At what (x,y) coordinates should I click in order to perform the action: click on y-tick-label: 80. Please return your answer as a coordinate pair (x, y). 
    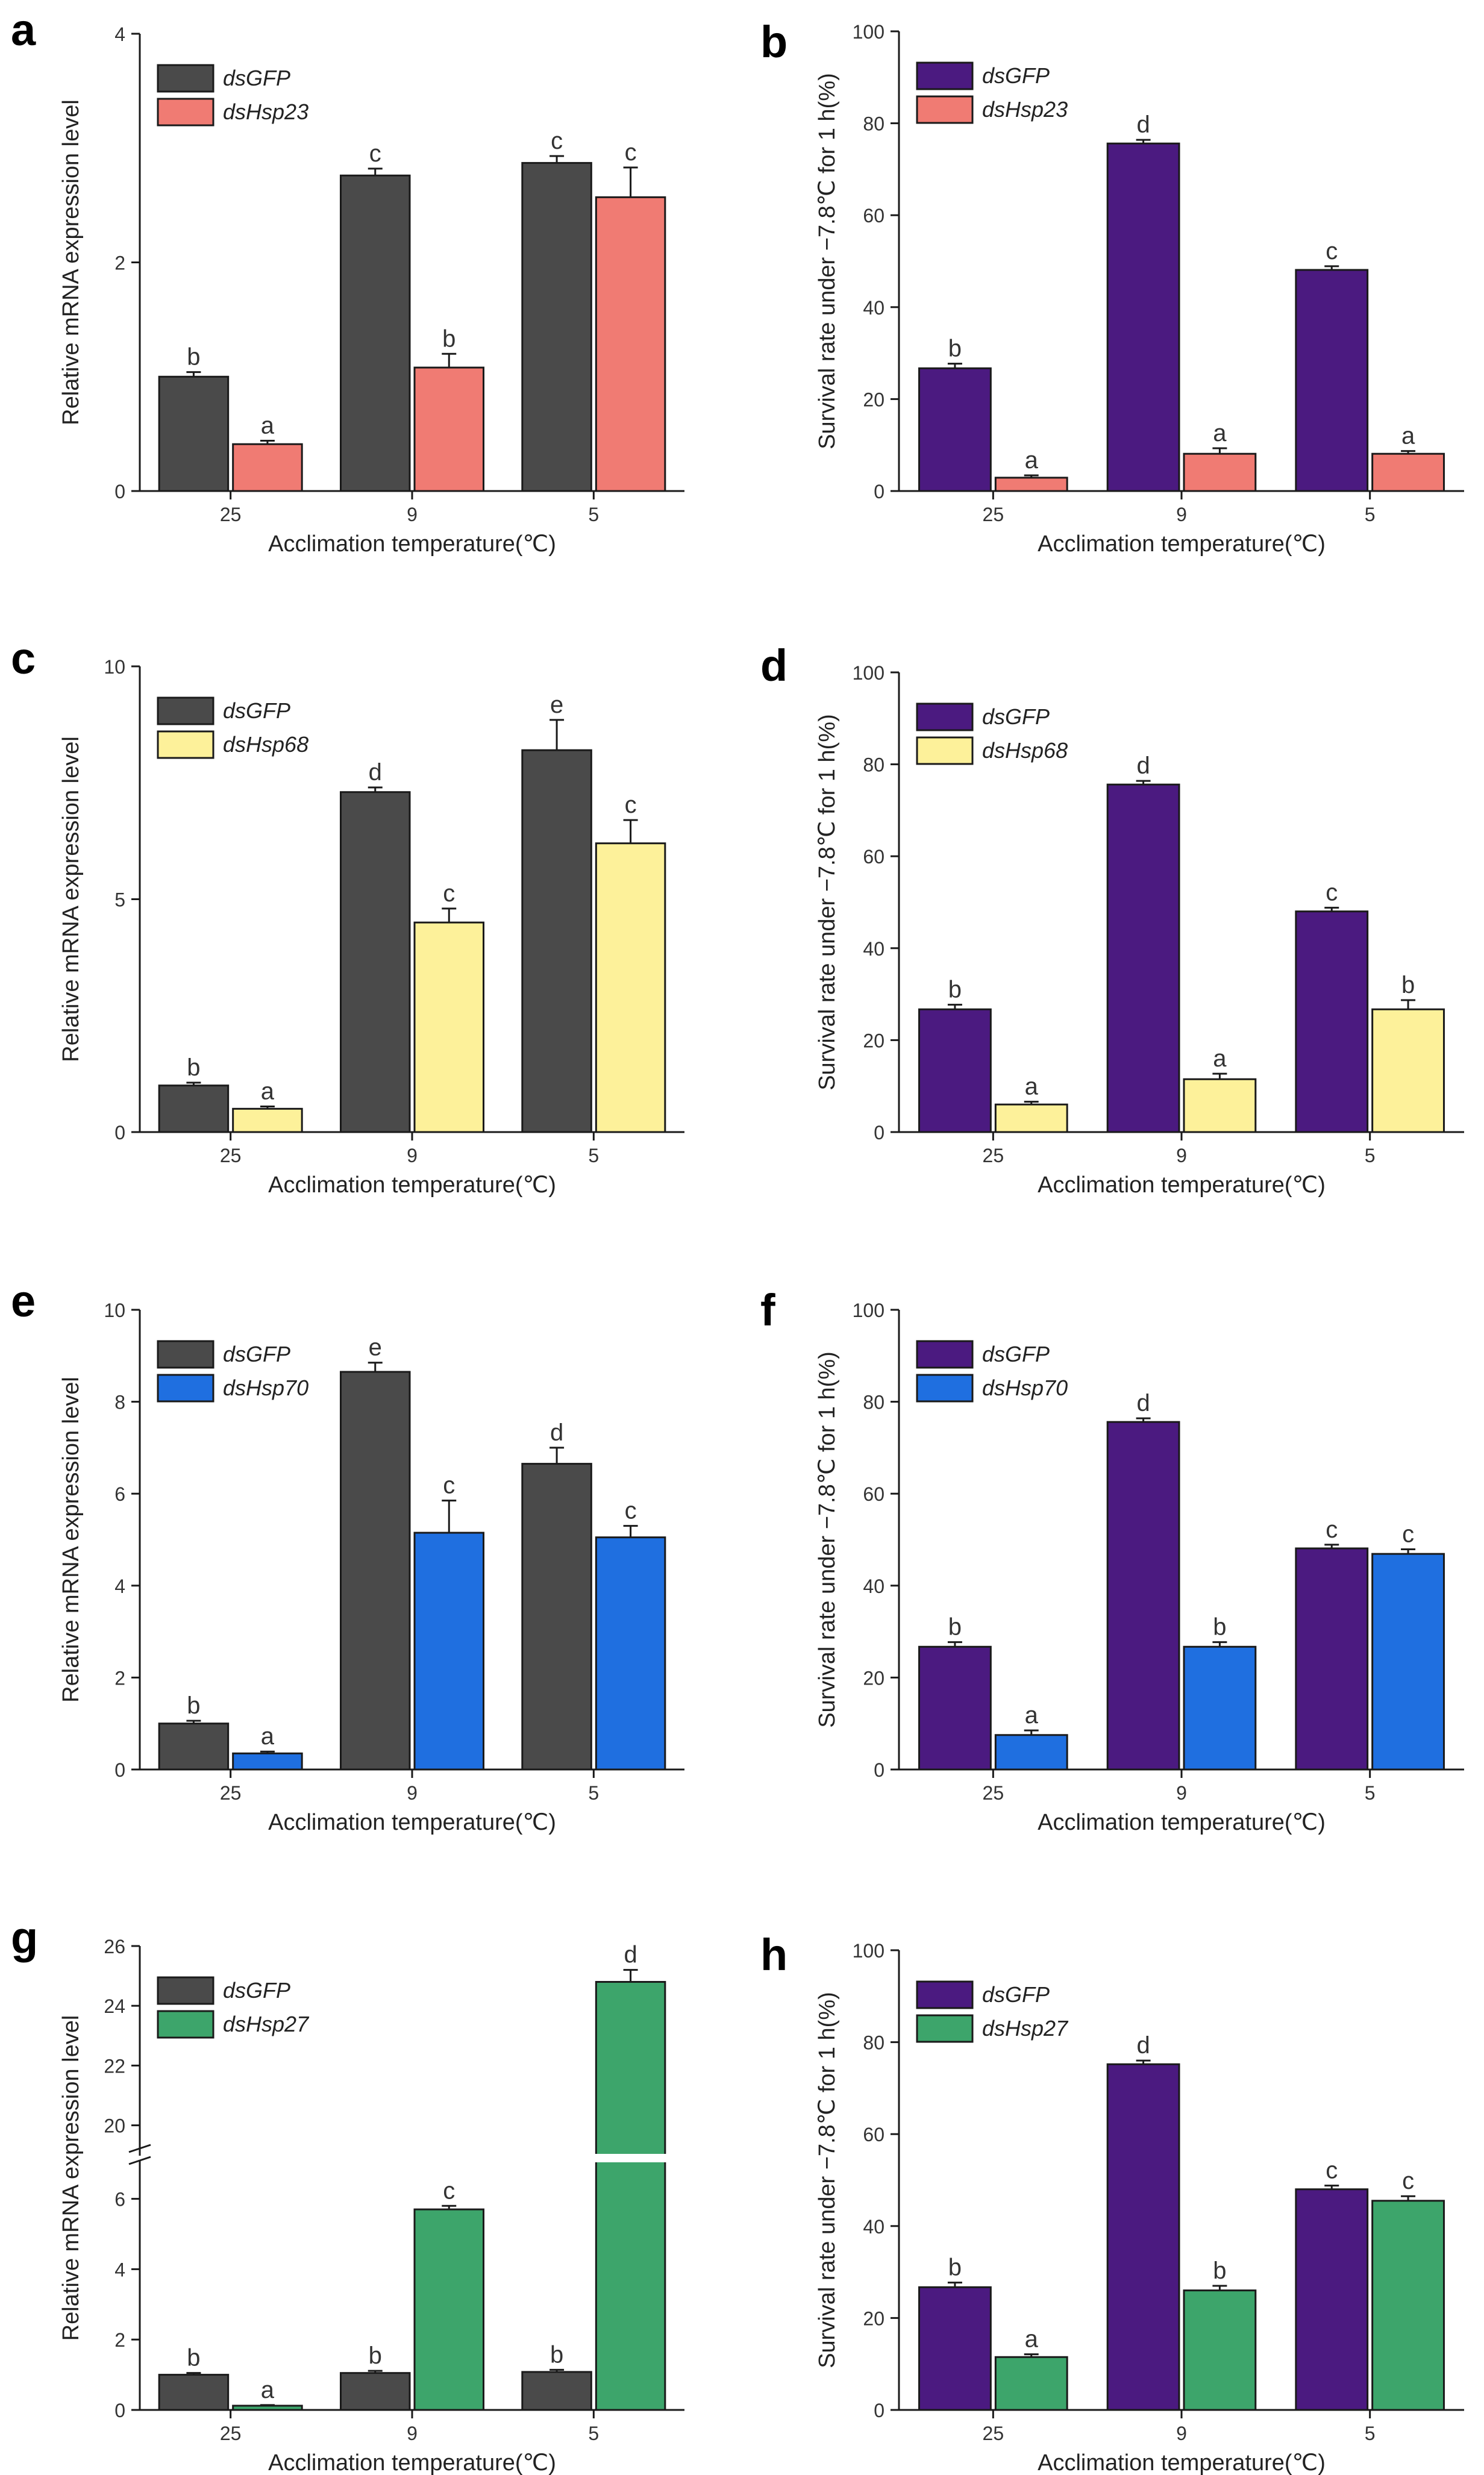
    Looking at the image, I should click on (873, 765).